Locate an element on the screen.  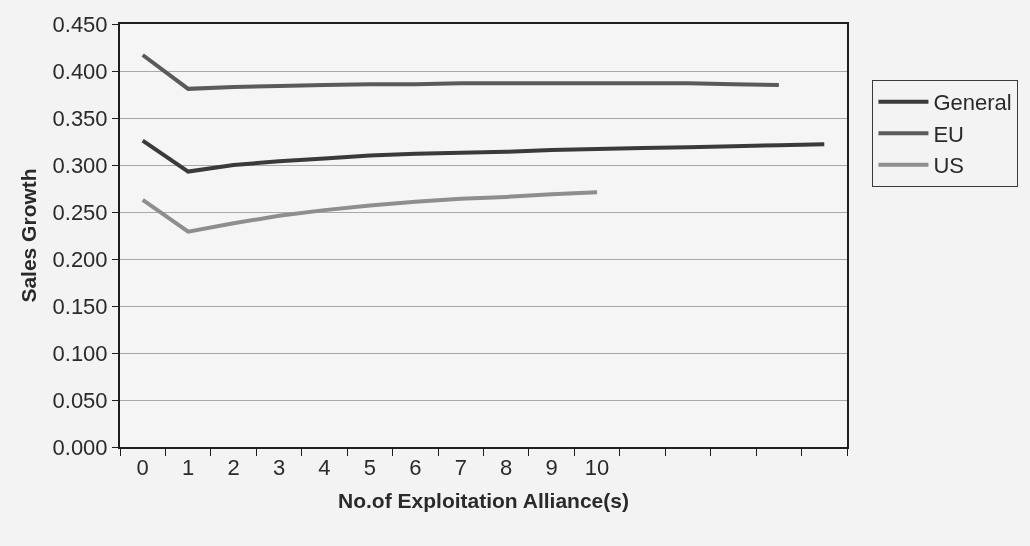
x-tick-label: 7 is located at coordinates (460, 468).